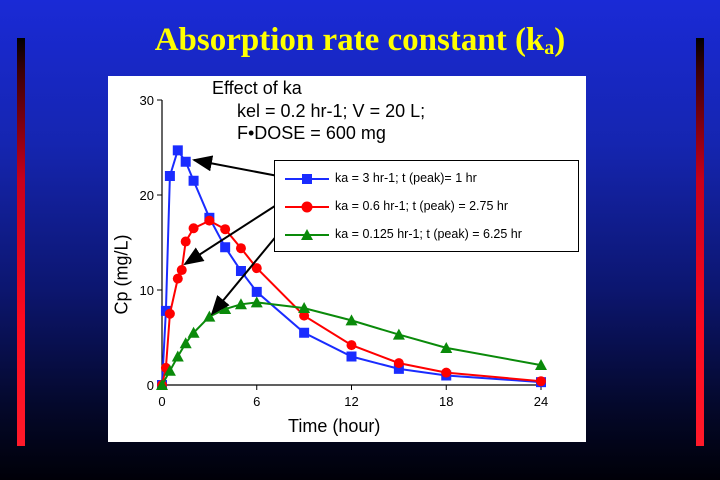 The width and height of the screenshot is (720, 480). I want to click on legend-item-2: ka = 0.6 hr-1; t (peak) = 2.75 hr, so click(426, 207).